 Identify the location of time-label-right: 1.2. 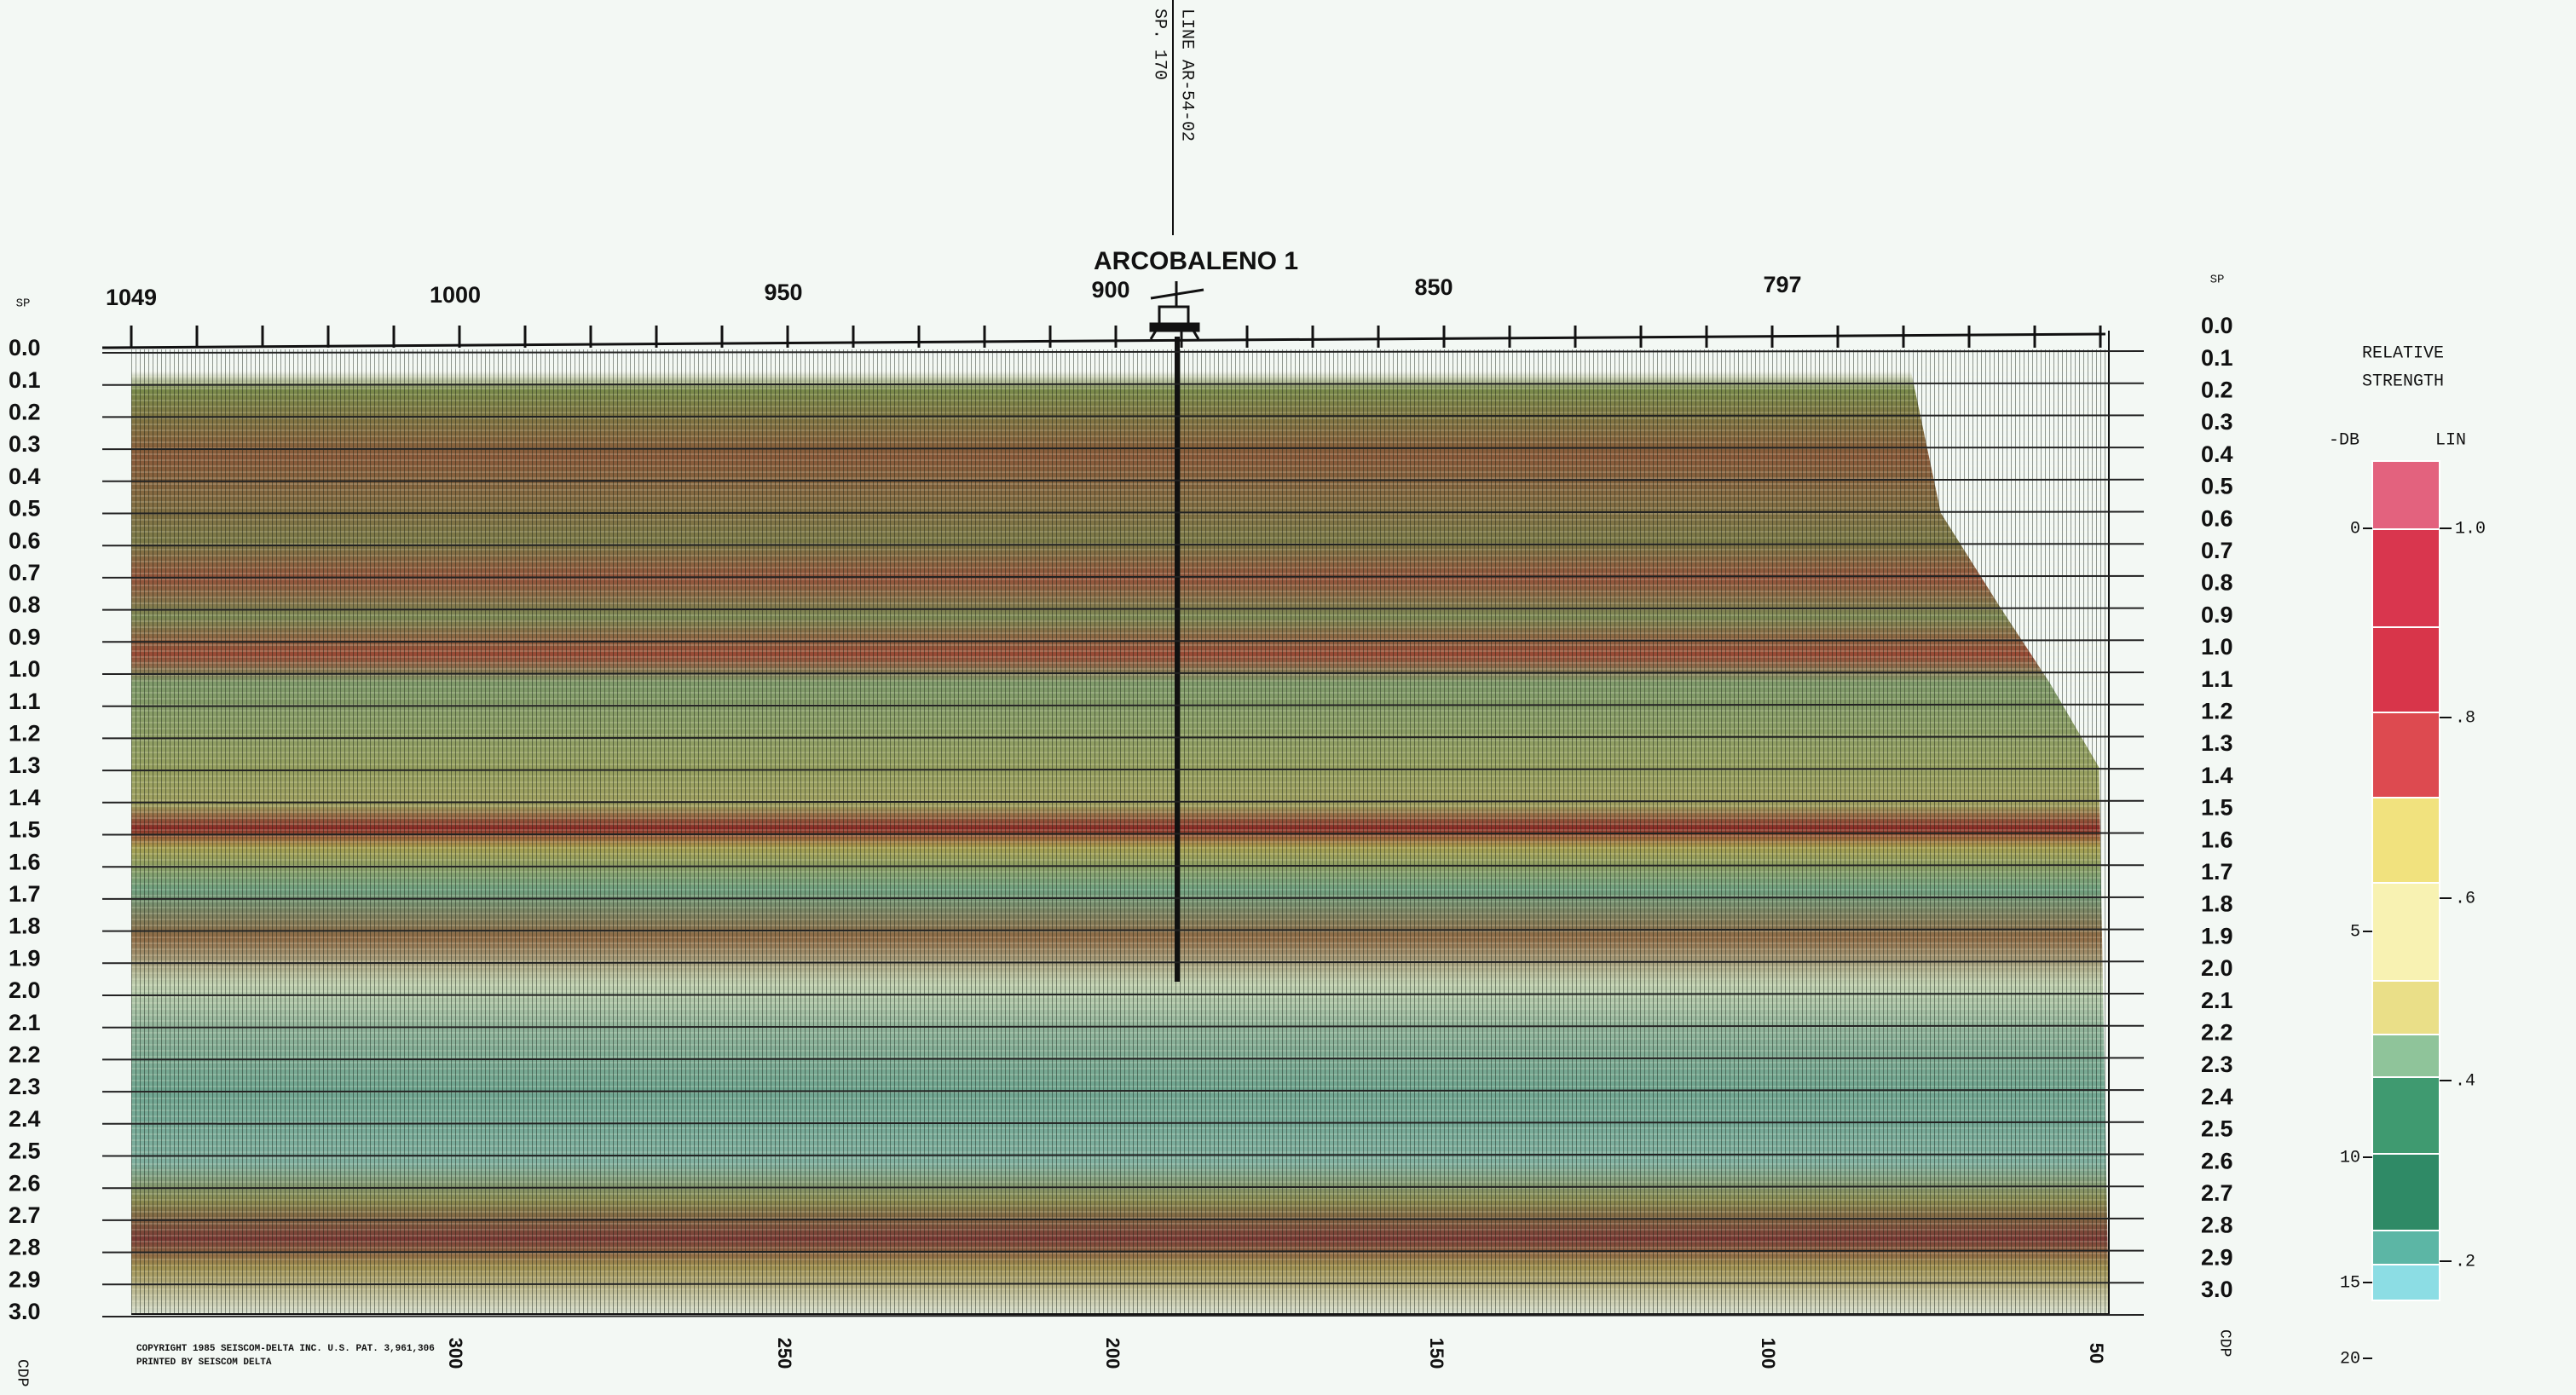
(2217, 711).